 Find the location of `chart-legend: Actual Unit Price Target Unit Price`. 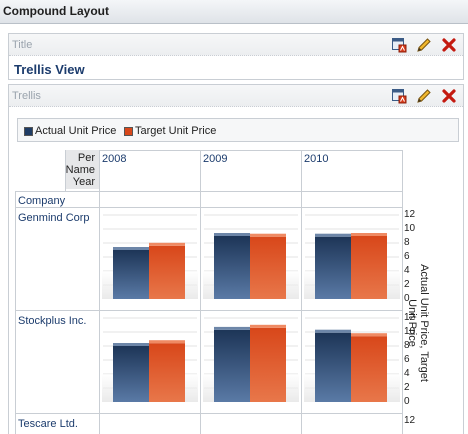

chart-legend: Actual Unit Price Target Unit Price is located at coordinates (238, 130).